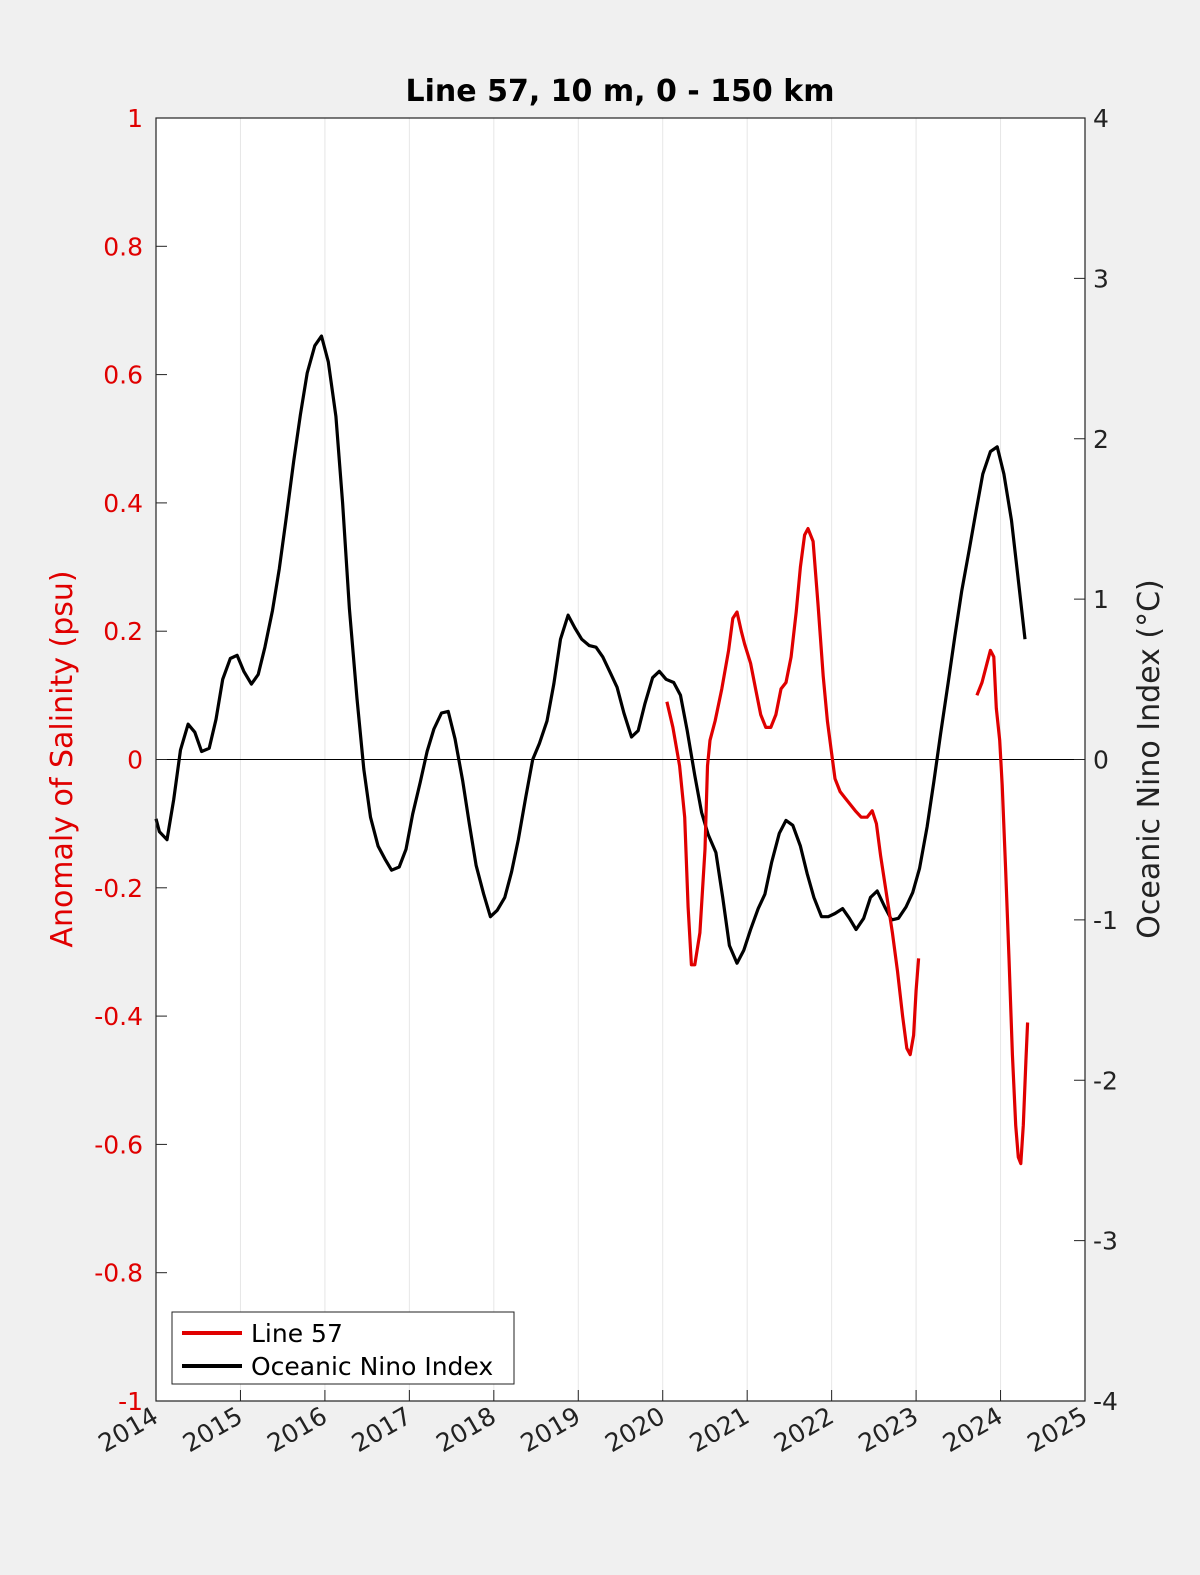 The height and width of the screenshot is (1575, 1200). Describe the element at coordinates (1101, 439) in the screenshot. I see `y-right-tick-label: 2` at that location.